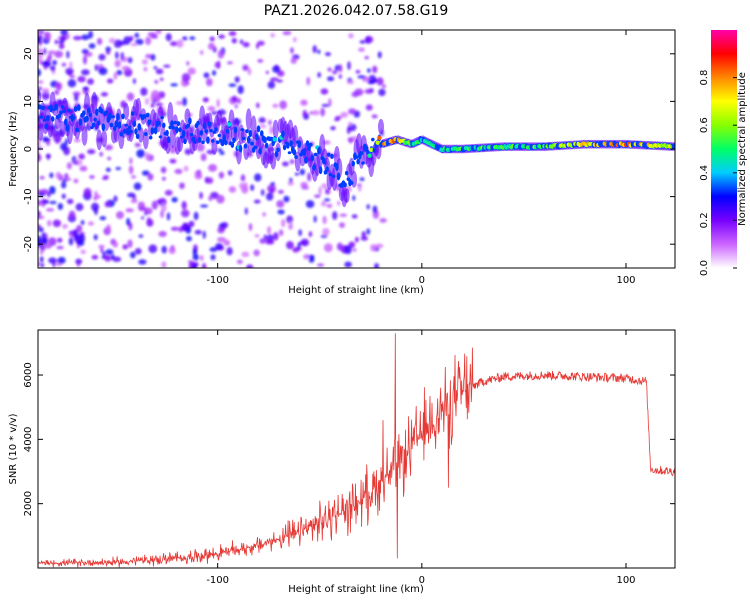 The height and width of the screenshot is (600, 750). Describe the element at coordinates (28, 439) in the screenshot. I see `y-tick-label: 4000` at that location.